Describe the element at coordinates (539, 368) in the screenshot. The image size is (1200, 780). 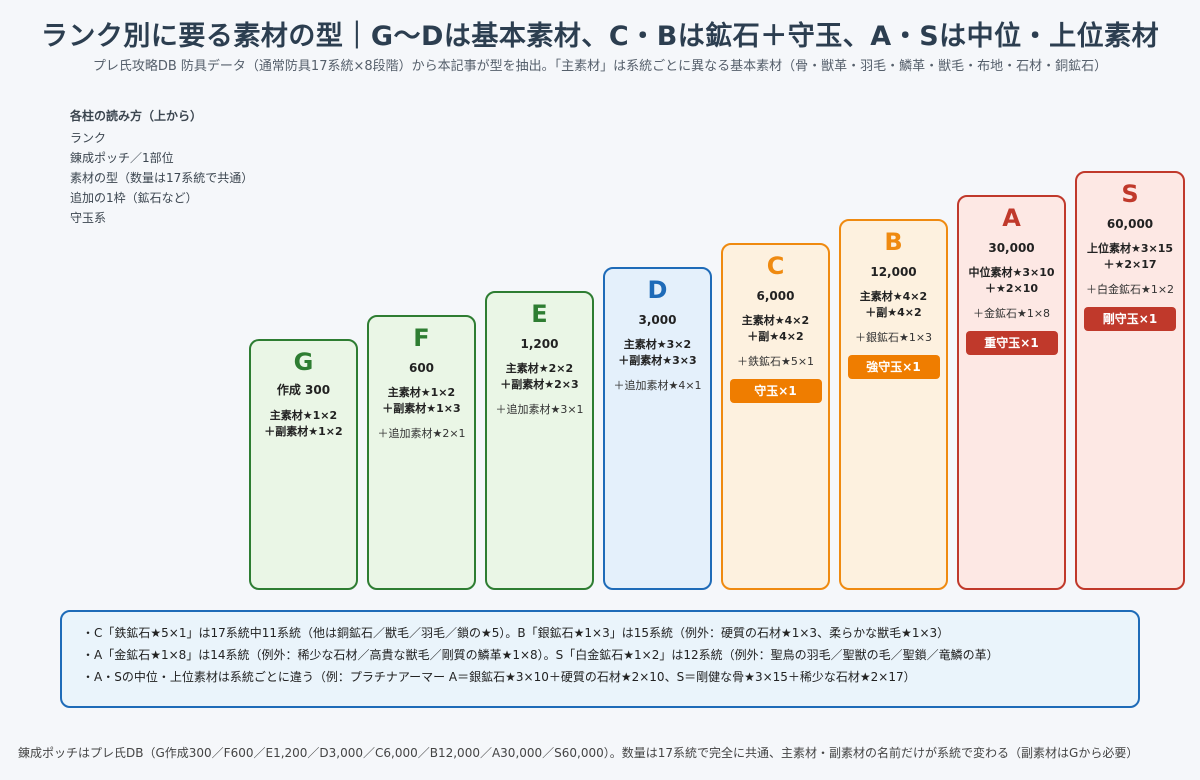
I see `main-material: 主素材★2×2` at that location.